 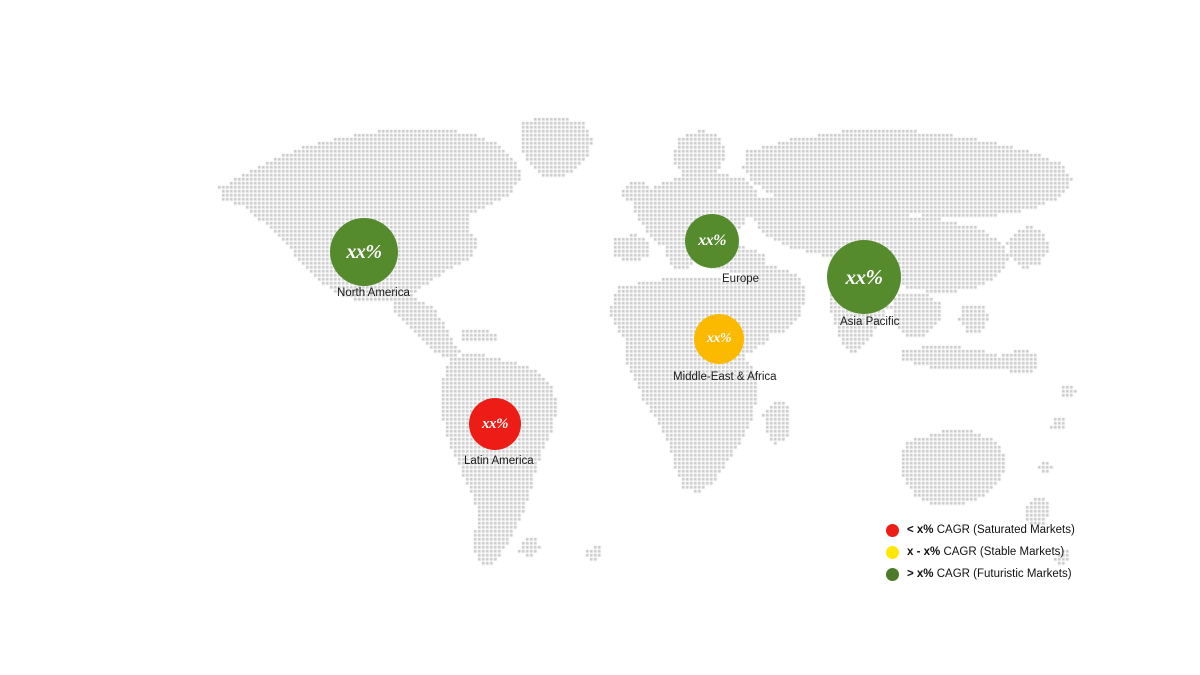 I want to click on region-value-europe: xx%, so click(x=712, y=240).